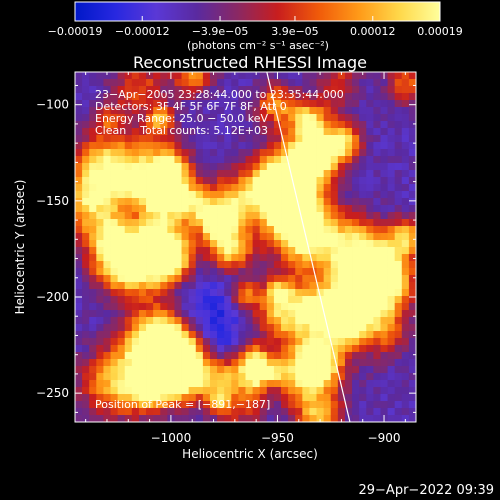 The height and width of the screenshot is (500, 500). Describe the element at coordinates (52, 201) in the screenshot. I see `y-tick-label: −150` at that location.